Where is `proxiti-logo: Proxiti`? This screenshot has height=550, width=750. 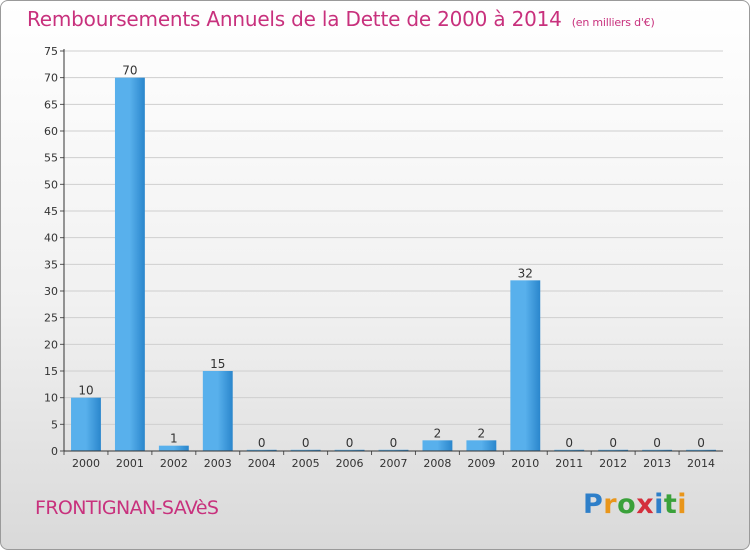 proxiti-logo: Proxiti is located at coordinates (635, 504).